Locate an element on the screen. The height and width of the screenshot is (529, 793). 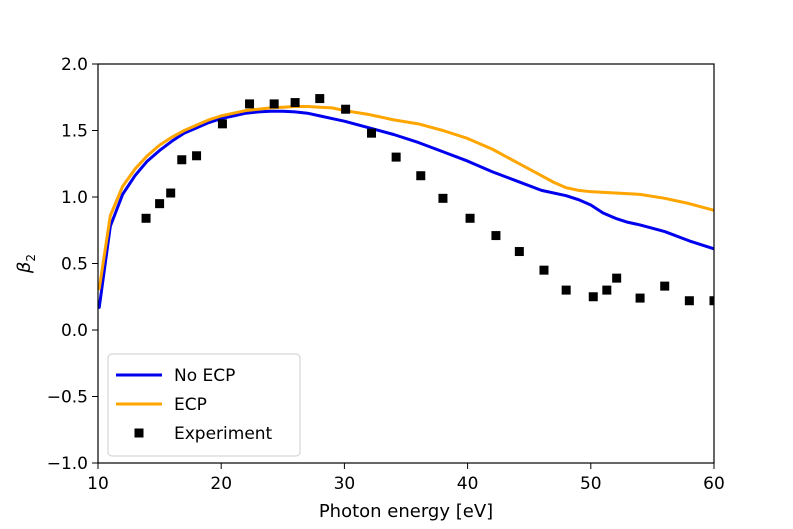
y-tick-label: 1.5 is located at coordinates (74, 132).